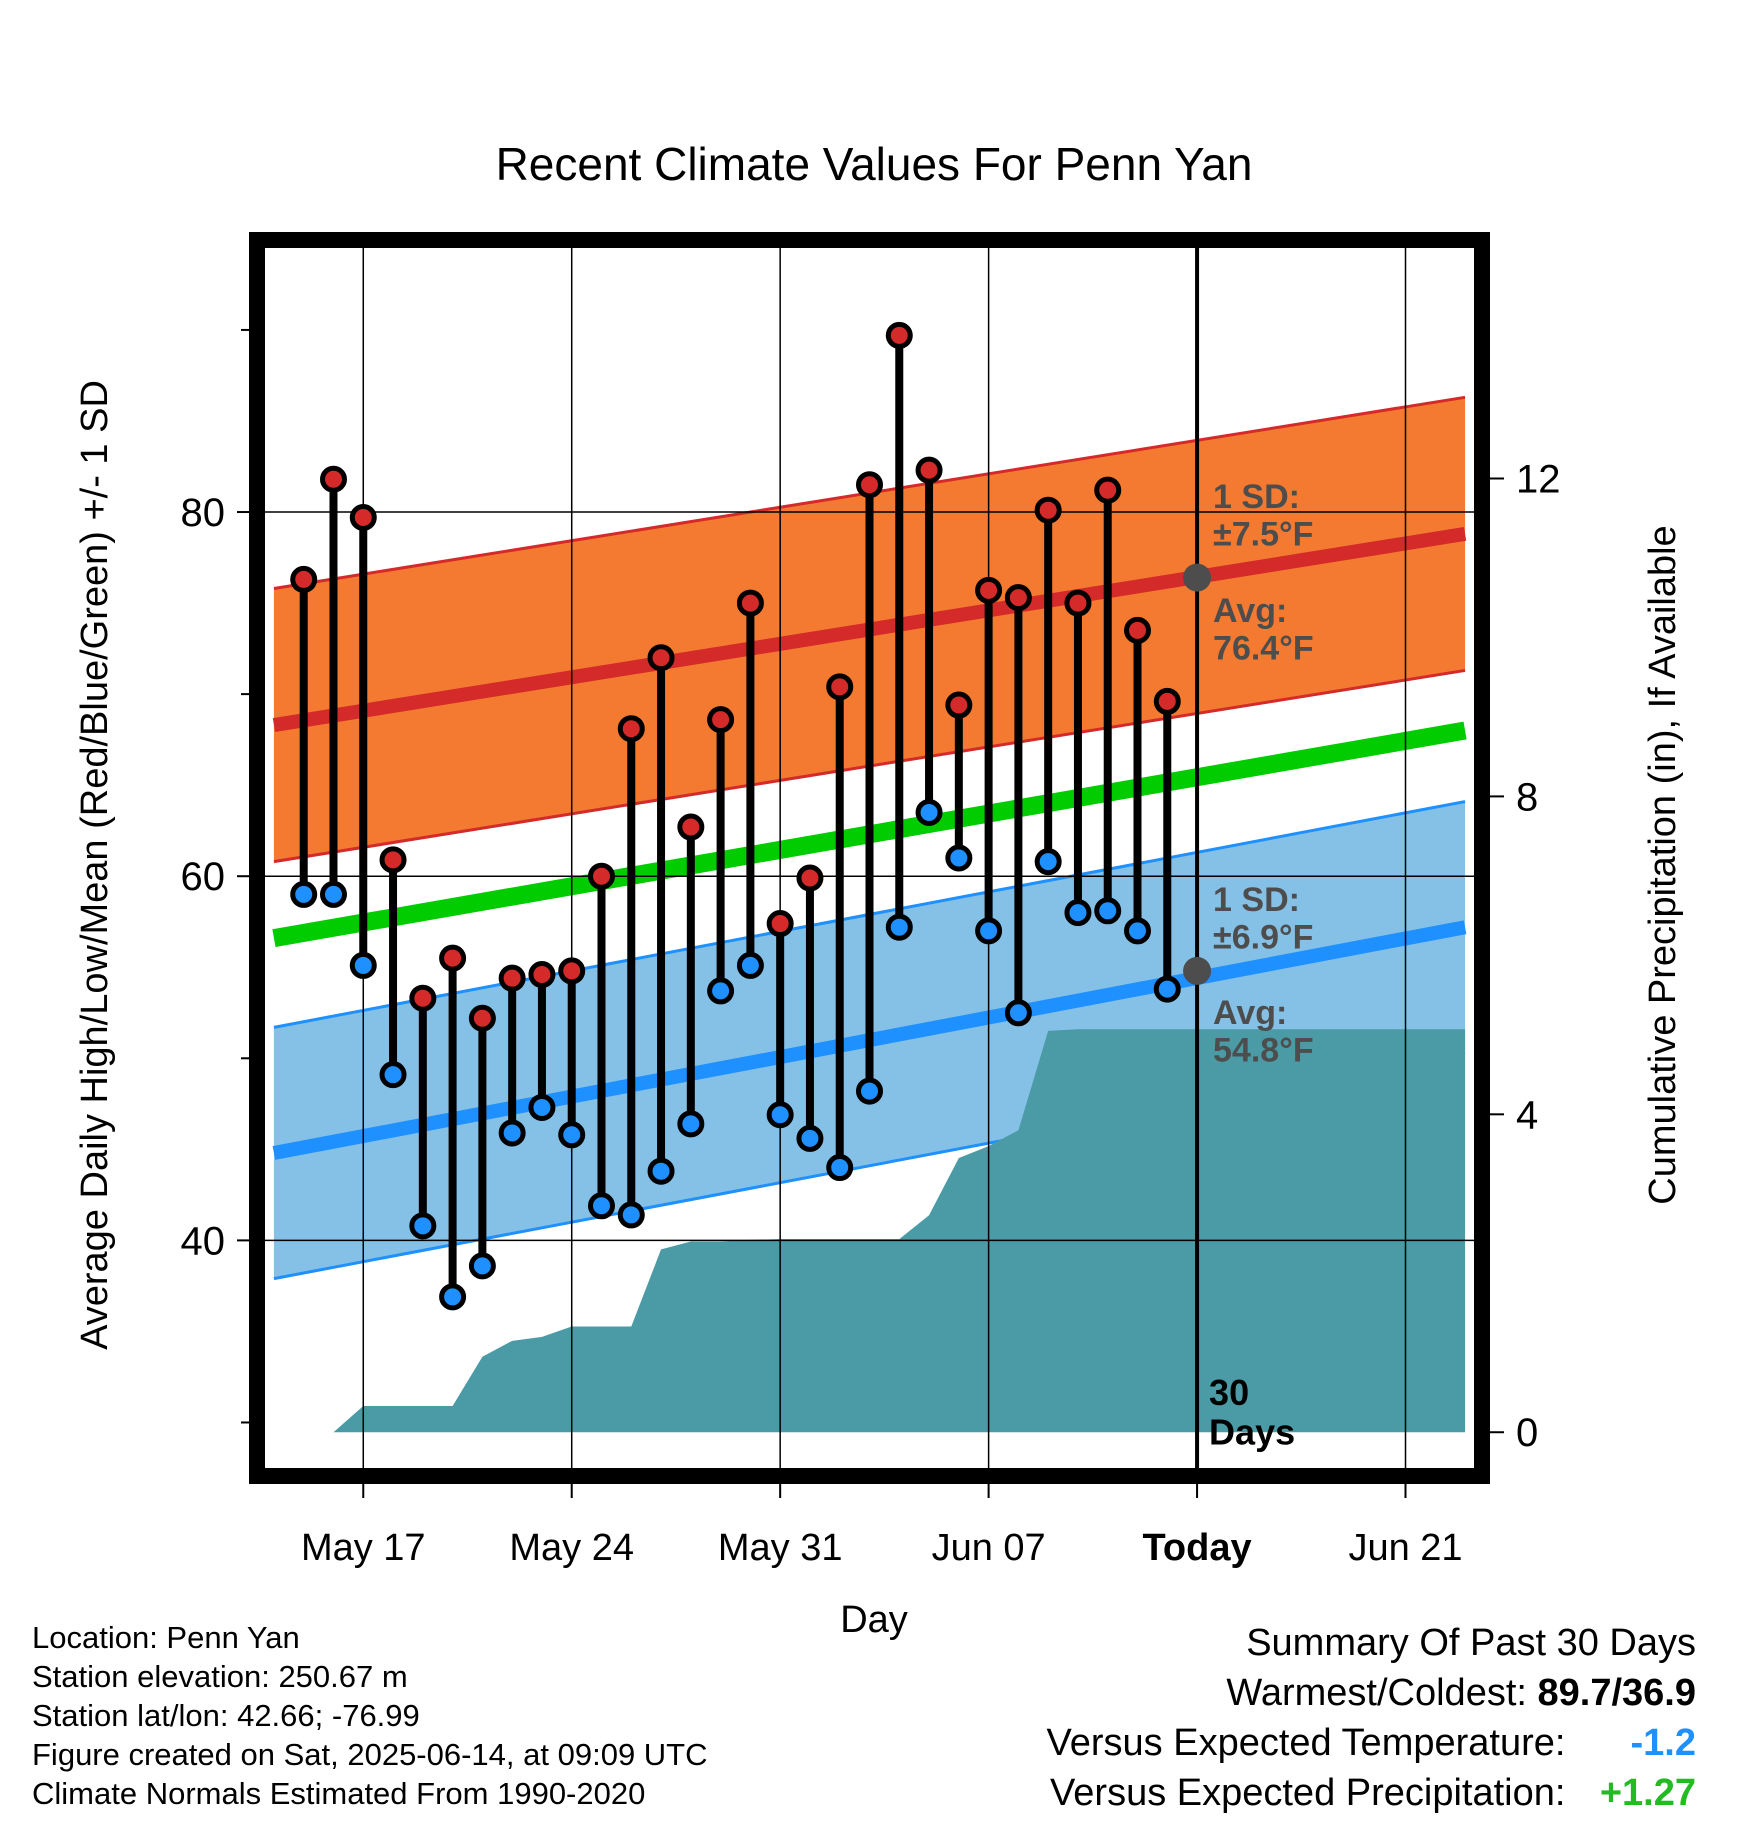  Describe the element at coordinates (989, 1548) in the screenshot. I see `x-tick-label: Jun 07` at that location.